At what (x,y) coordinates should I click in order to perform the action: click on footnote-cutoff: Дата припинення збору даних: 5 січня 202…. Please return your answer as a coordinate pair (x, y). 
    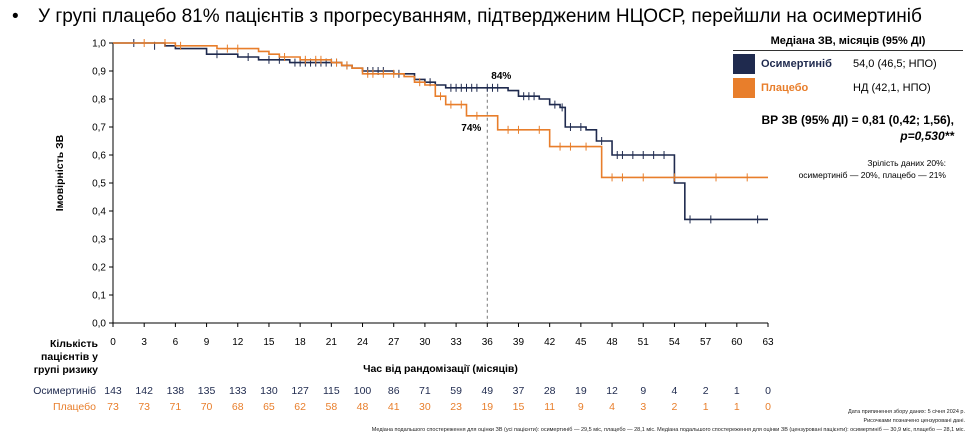
    Looking at the image, I should click on (906, 412).